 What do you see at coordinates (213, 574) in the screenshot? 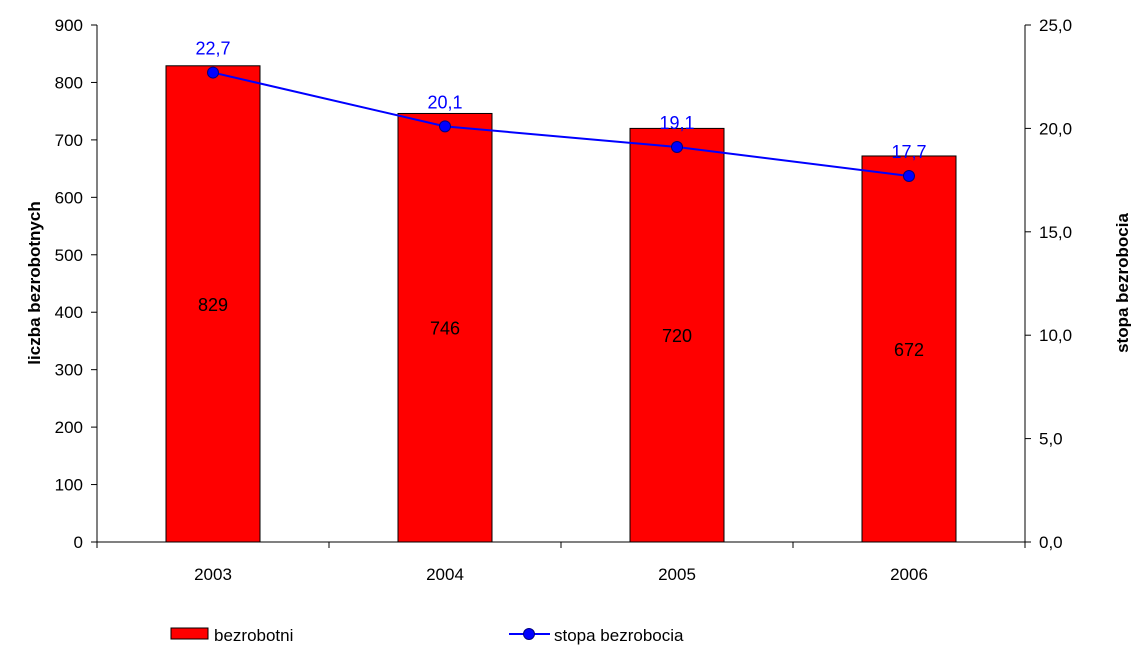
I see `x-tick-label-2003: 2003` at bounding box center [213, 574].